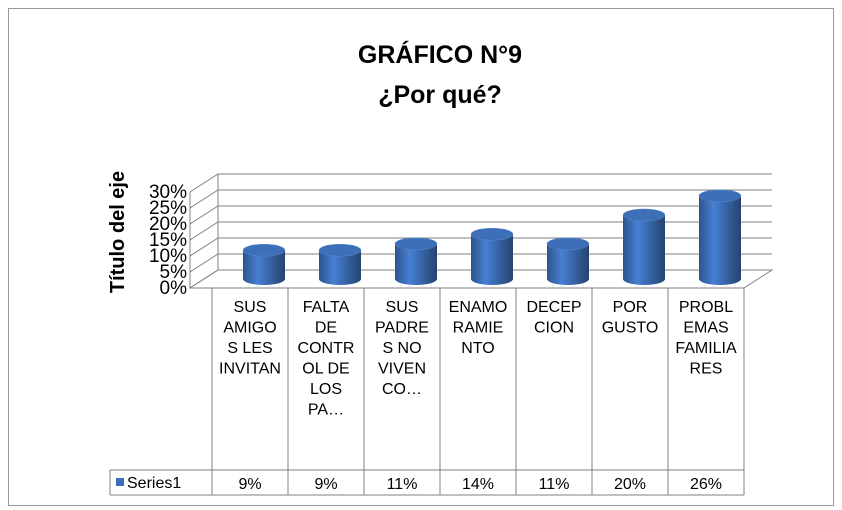 The image size is (842, 510). What do you see at coordinates (118, 232) in the screenshot?
I see `y-axis-title: Título del eje` at bounding box center [118, 232].